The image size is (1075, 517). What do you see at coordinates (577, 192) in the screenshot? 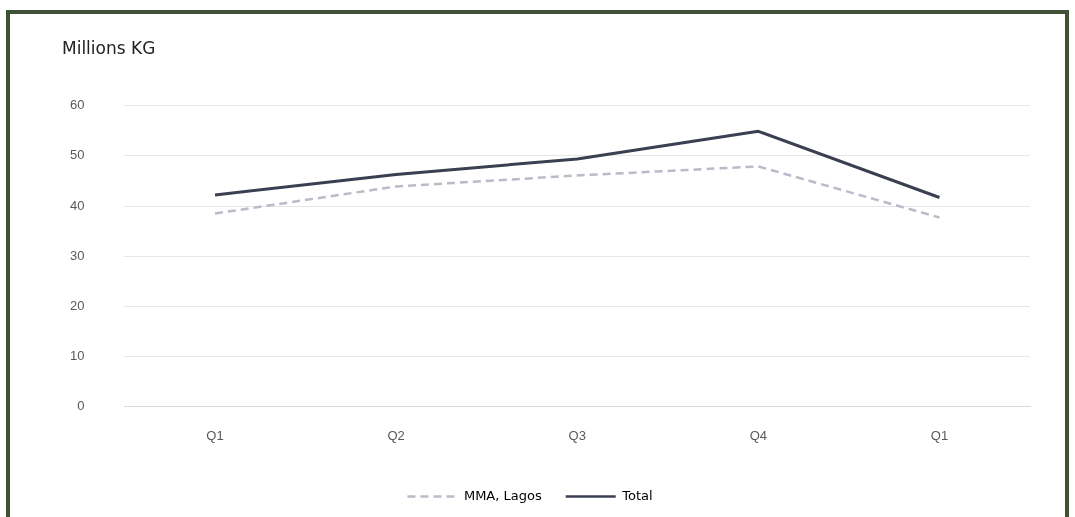
I see `line-series` at bounding box center [577, 192].